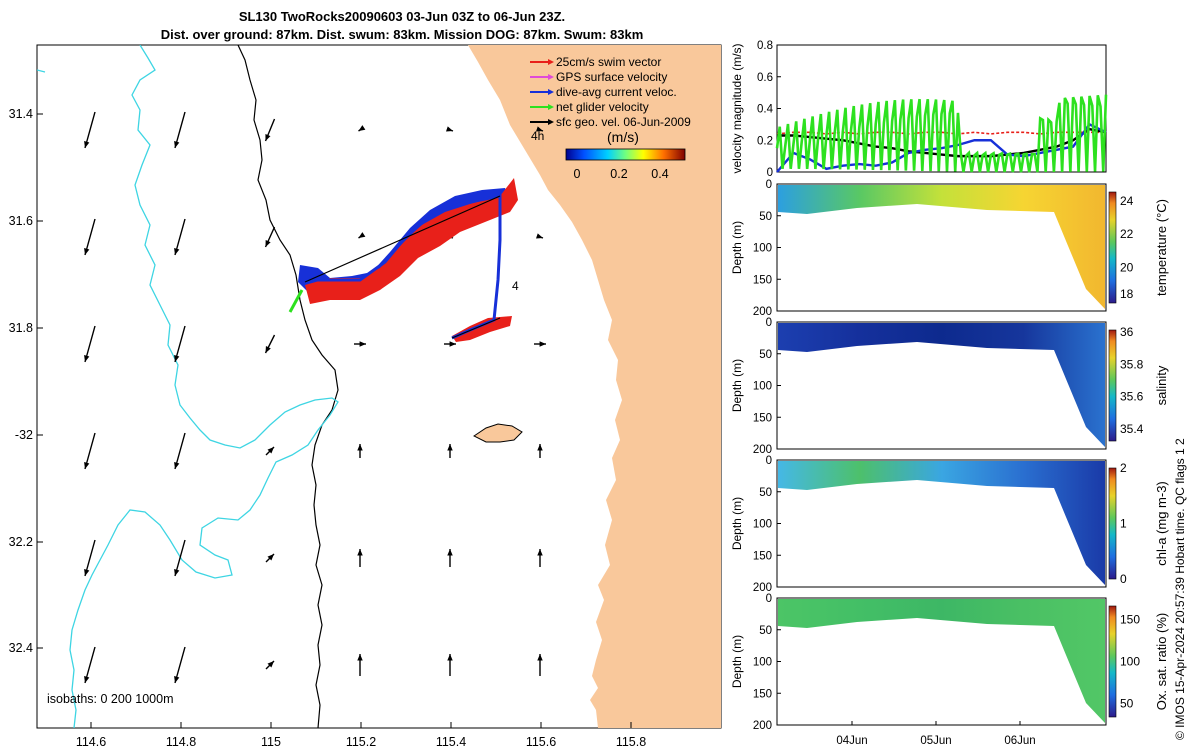  What do you see at coordinates (1127, 704) in the screenshot?
I see `section-colorbar-tick-label: 50` at bounding box center [1127, 704].